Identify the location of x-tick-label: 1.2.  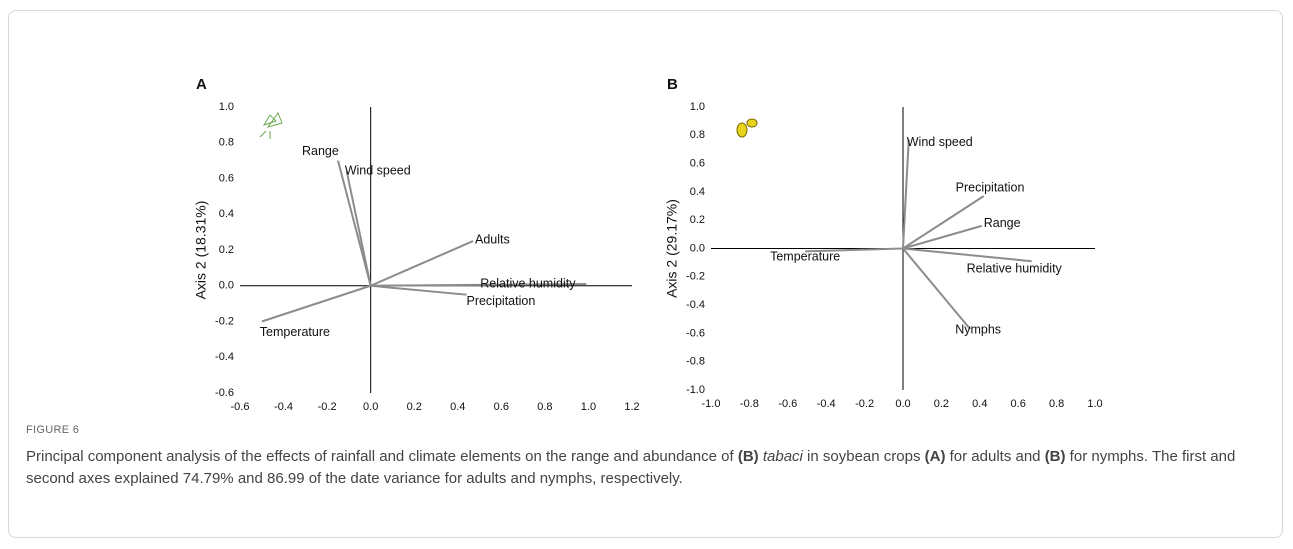
(631, 407).